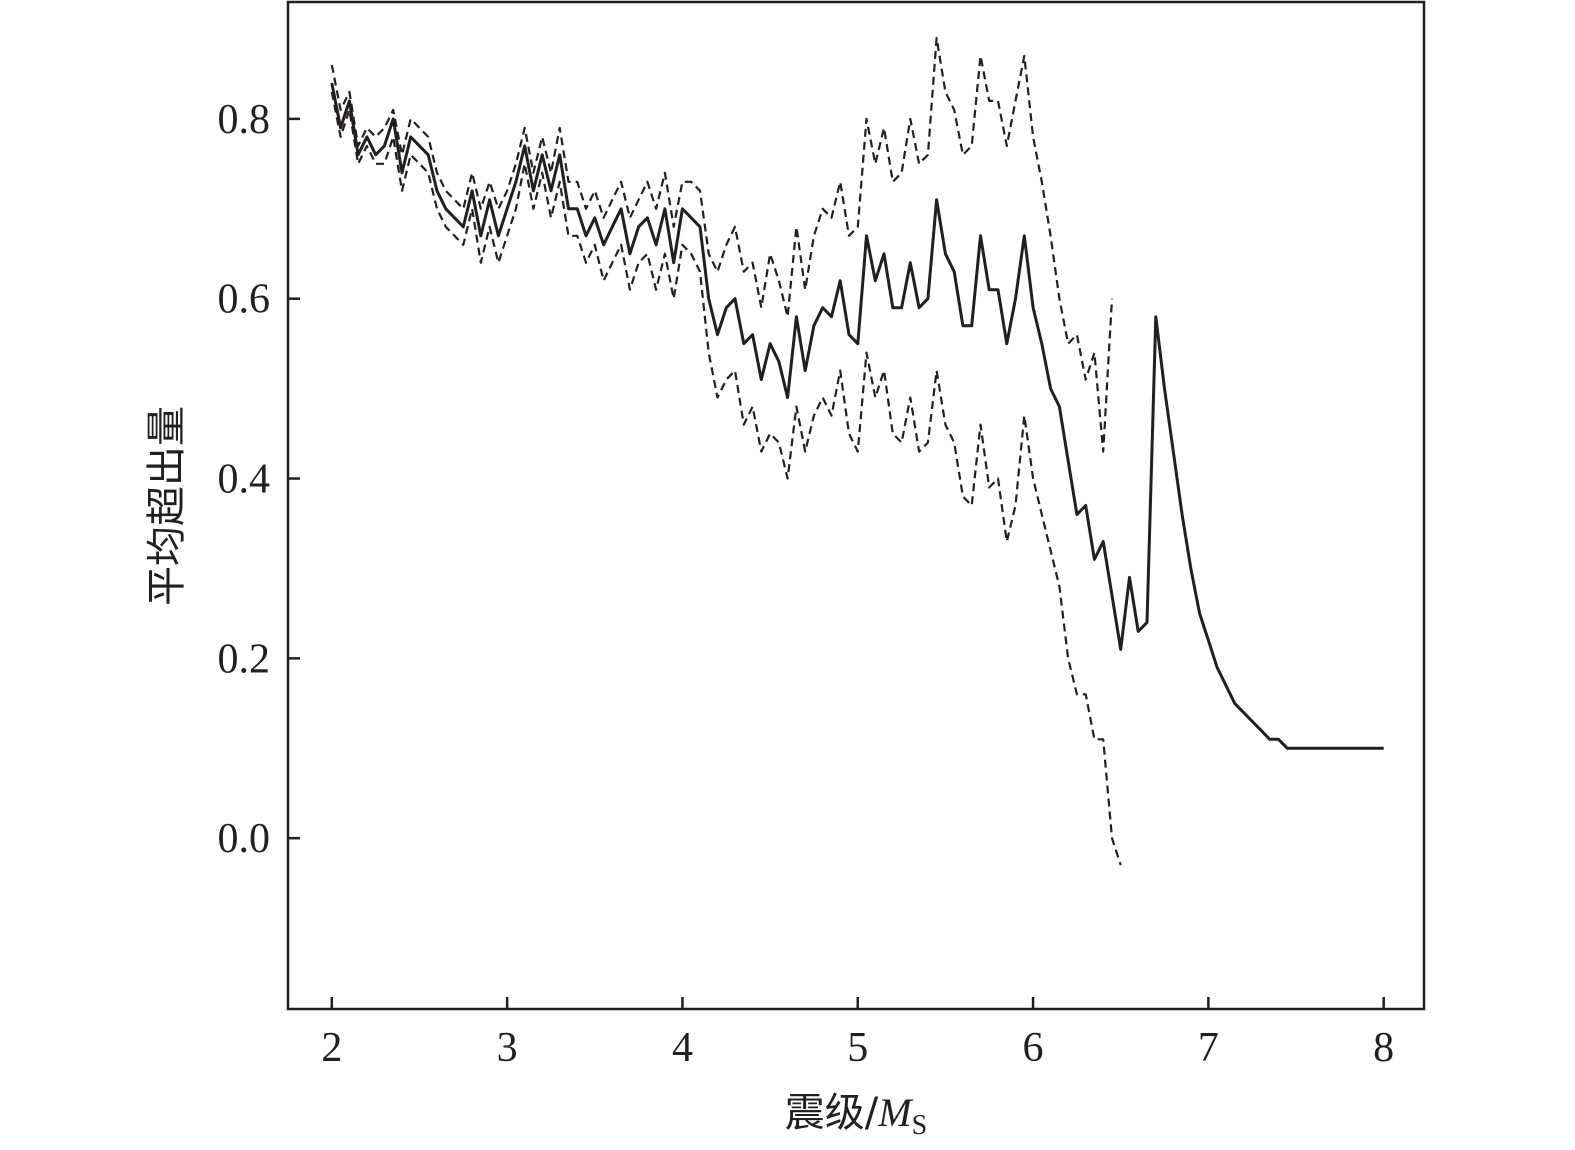 This screenshot has width=1575, height=1150. Describe the element at coordinates (244, 839) in the screenshot. I see `y-tick-label: 0.0` at that location.